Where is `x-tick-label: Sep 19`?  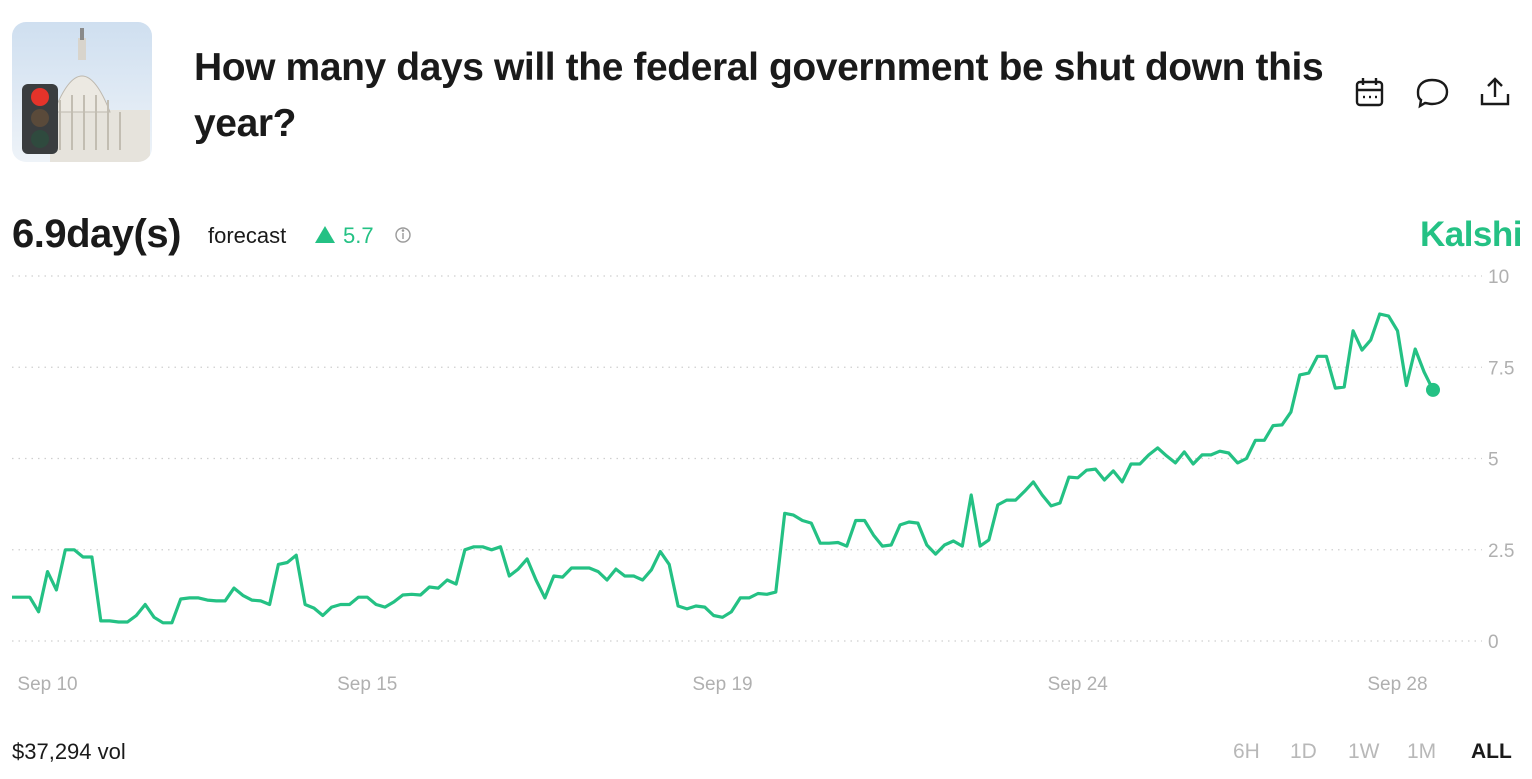
x-tick-label: Sep 19 is located at coordinates (722, 684).